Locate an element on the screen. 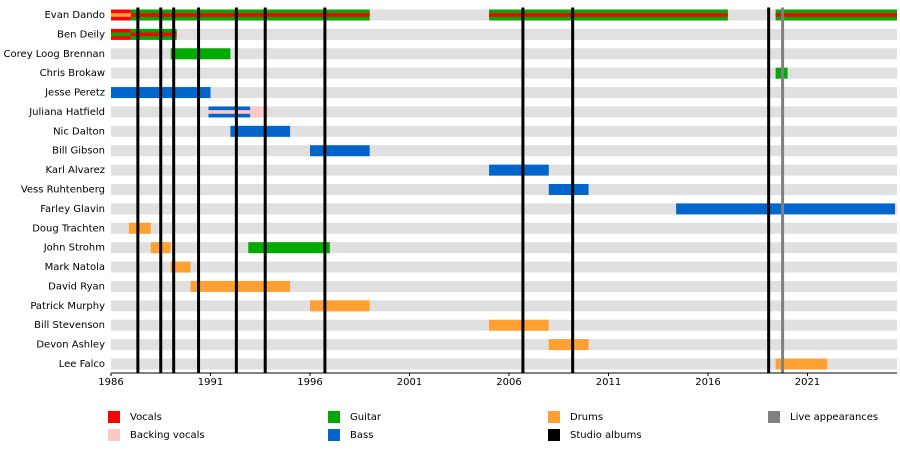  legend-label: Bass is located at coordinates (361, 435).